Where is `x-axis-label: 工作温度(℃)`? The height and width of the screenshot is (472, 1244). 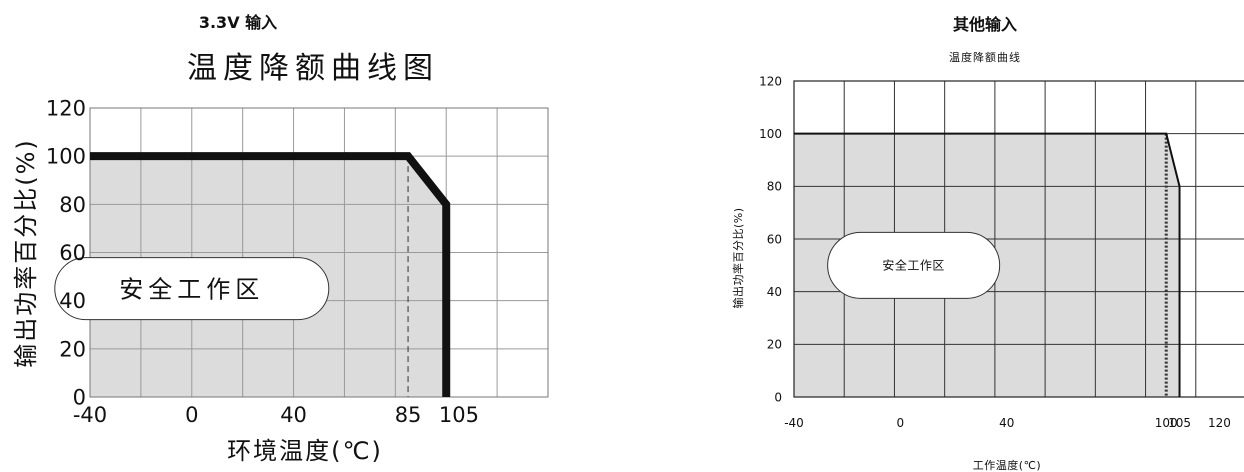
x-axis-label: 工作温度(℃) is located at coordinates (1007, 465).